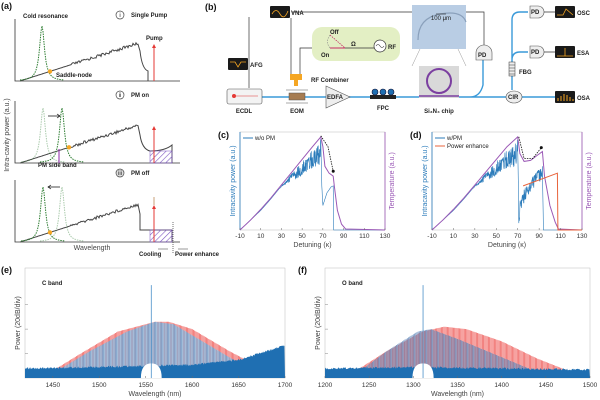 The height and width of the screenshot is (400, 600). I want to click on pd-detector-esa: PD, so click(537, 52).